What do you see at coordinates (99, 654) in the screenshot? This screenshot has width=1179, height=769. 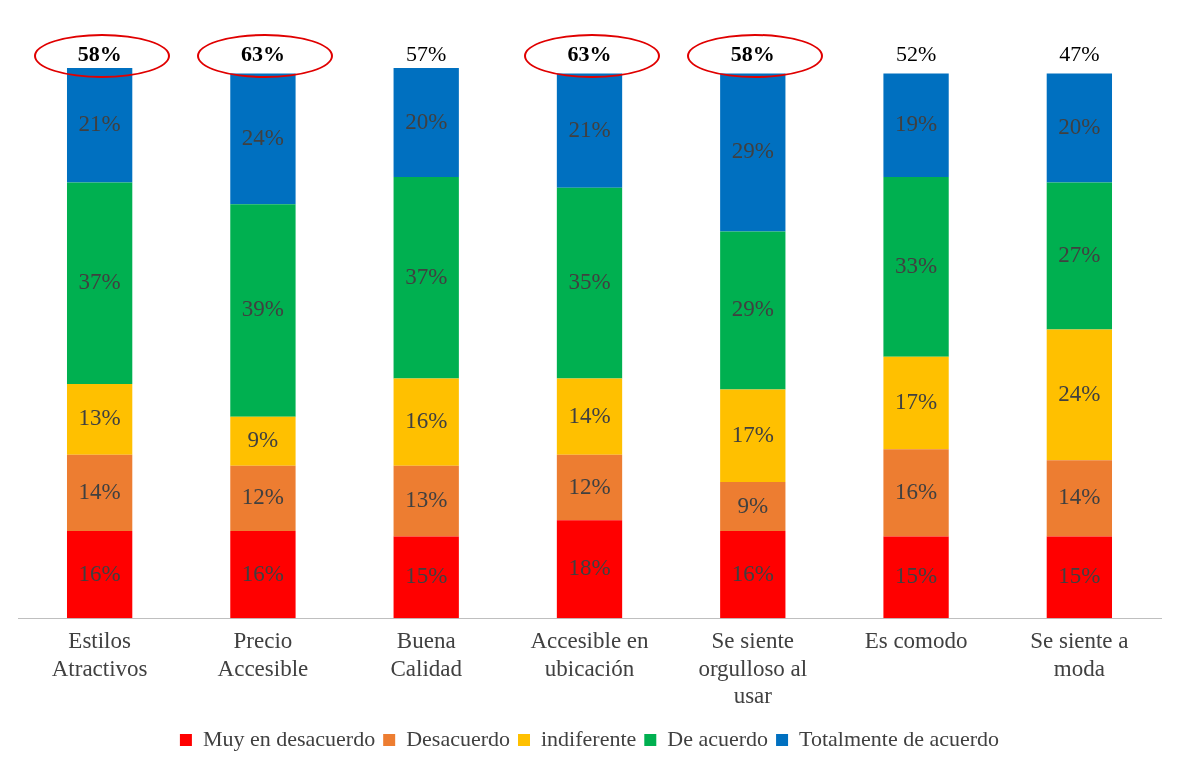 I see `x-tick-label: Estilos Atractivos` at bounding box center [99, 654].